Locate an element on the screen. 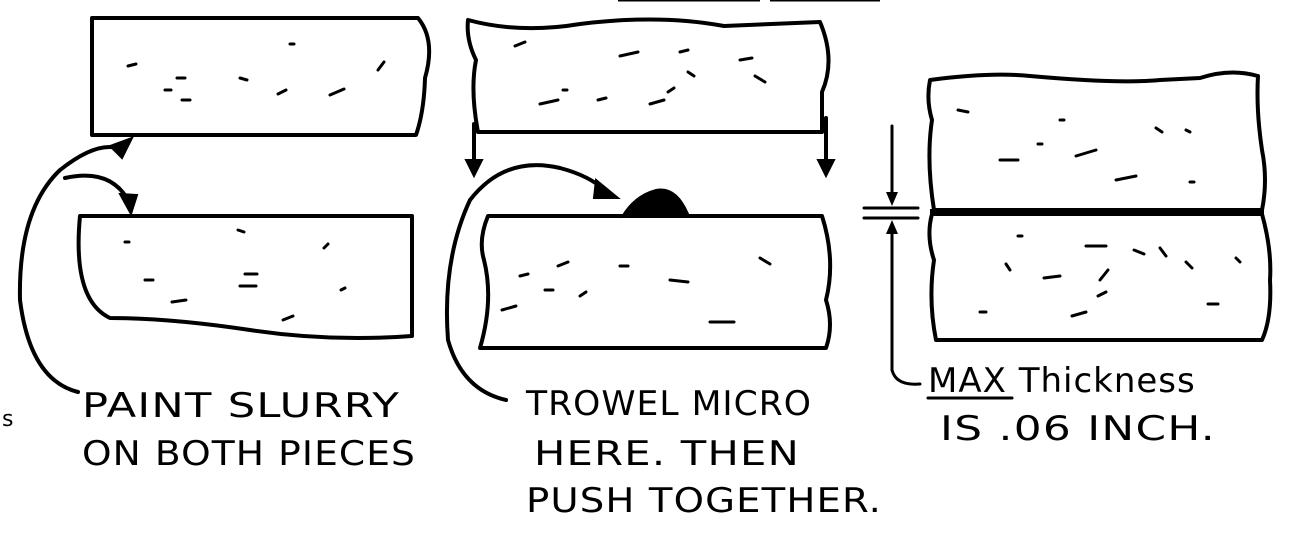  panel1-label-line1: PAINT SLURRY is located at coordinates (241, 406).